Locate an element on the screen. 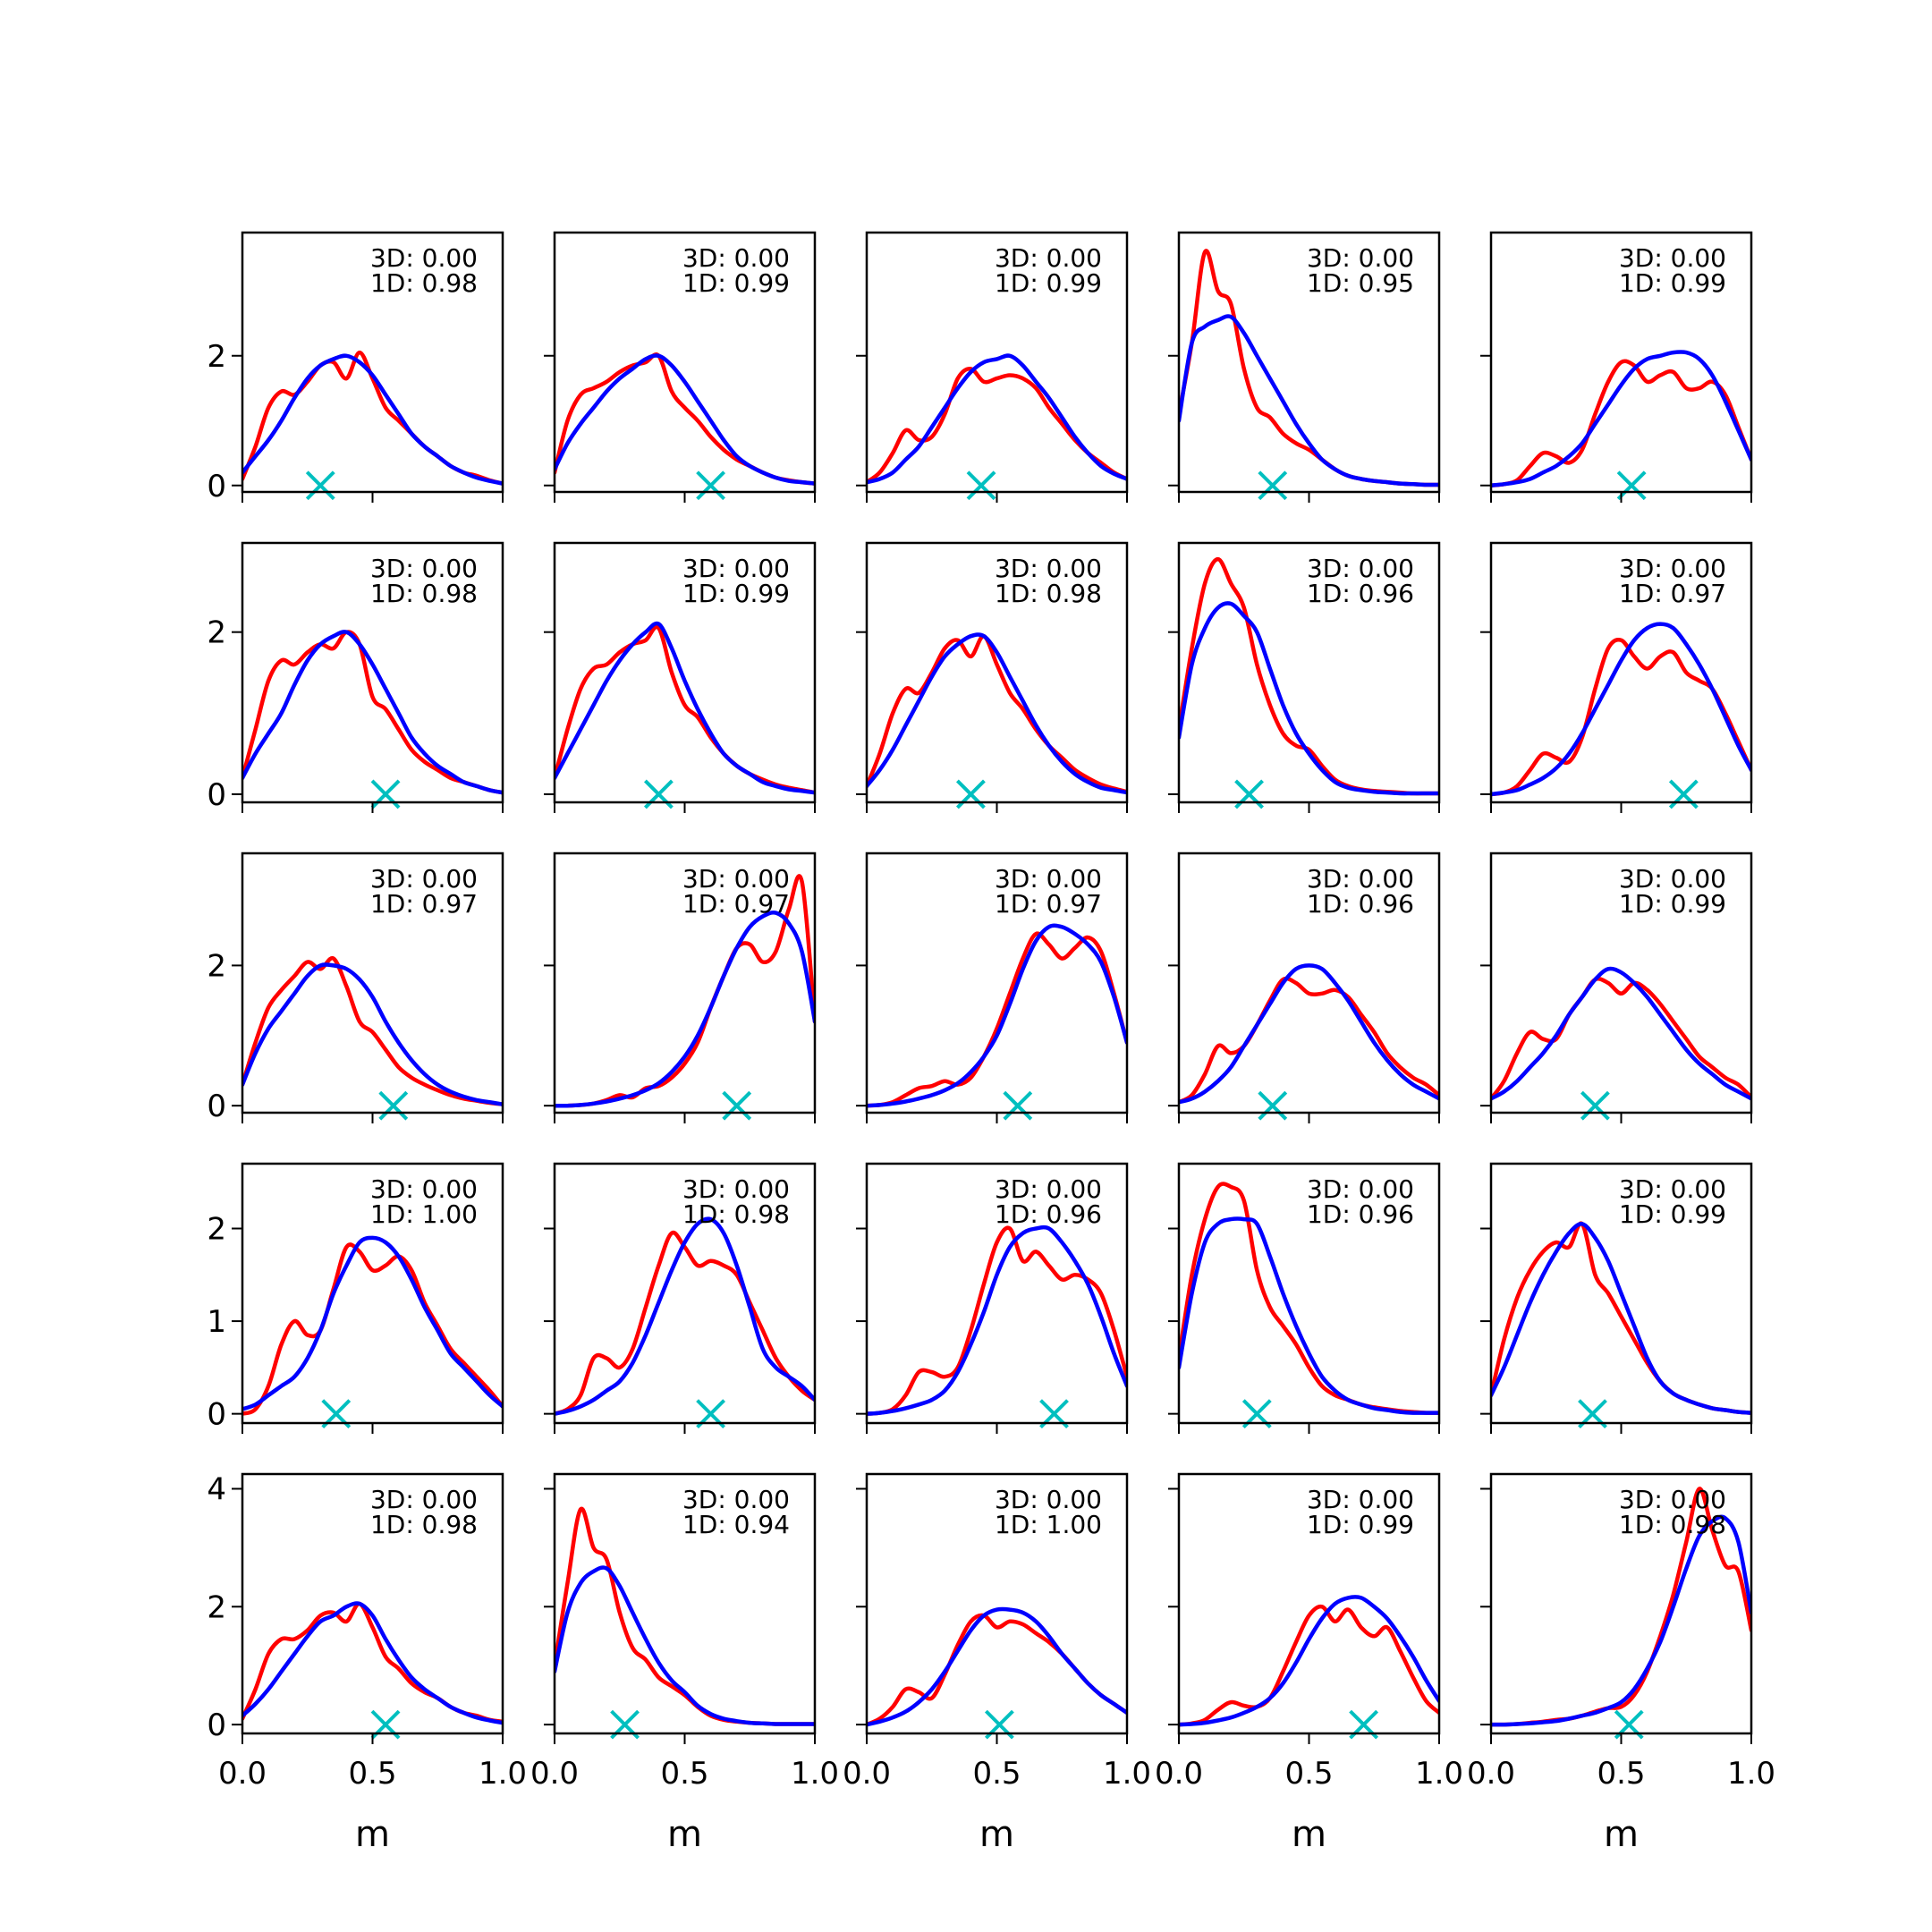 The width and height of the screenshot is (1932, 1932). y-tick-label: 4 is located at coordinates (216, 1489).